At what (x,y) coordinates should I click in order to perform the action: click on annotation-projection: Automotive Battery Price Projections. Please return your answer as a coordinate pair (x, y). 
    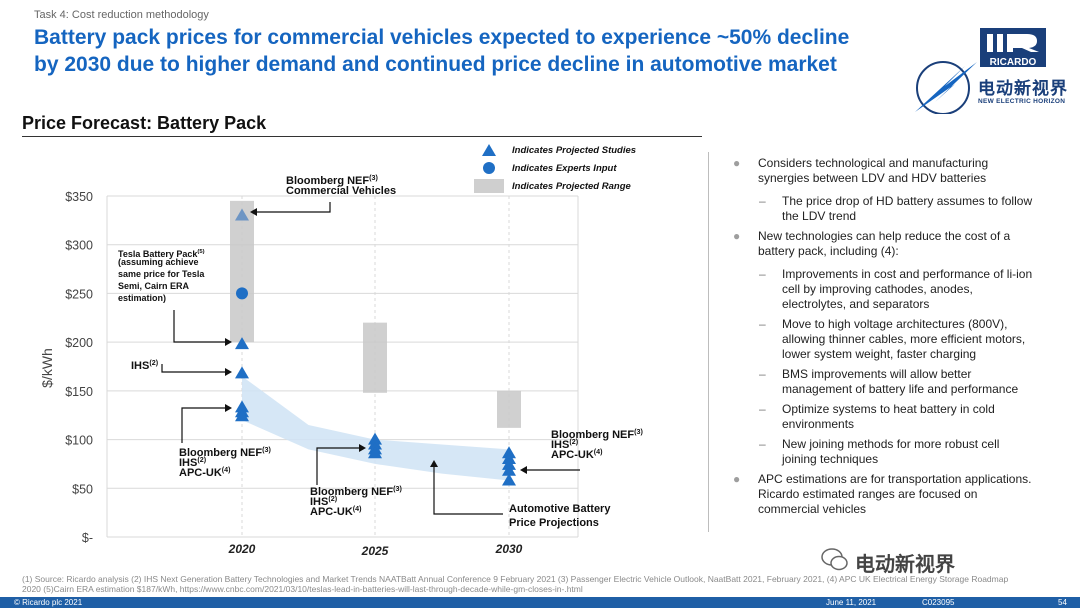
    Looking at the image, I should click on (560, 516).